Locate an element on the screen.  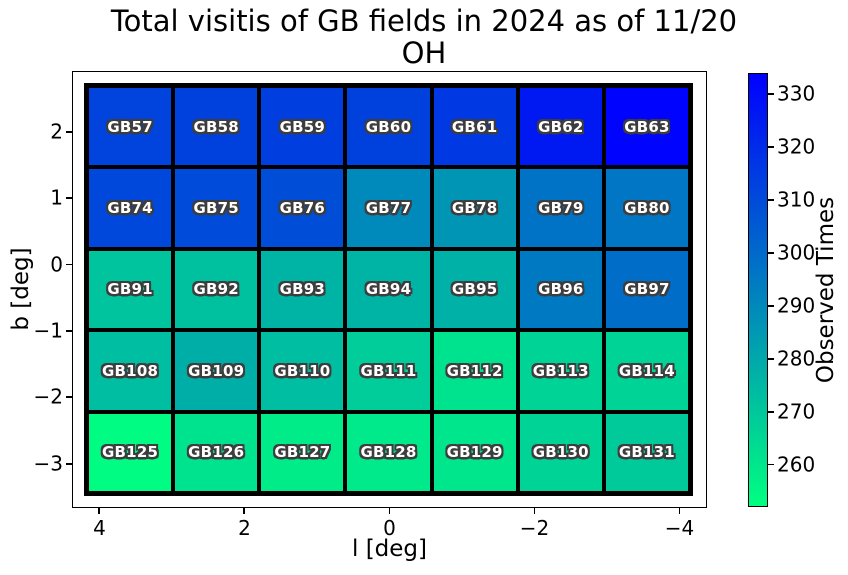
field-label: GB58 is located at coordinates (216, 126).